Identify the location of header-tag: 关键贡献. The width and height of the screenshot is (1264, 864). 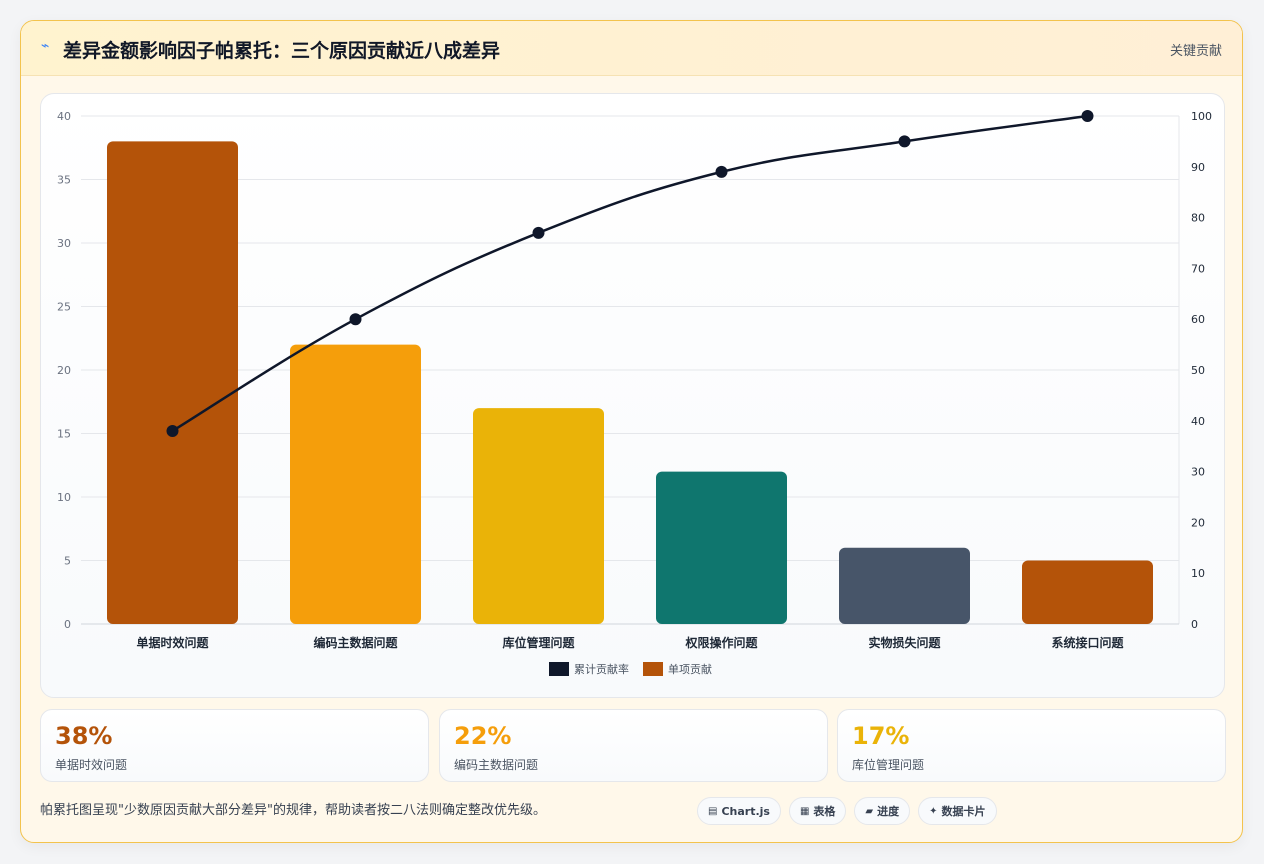
(1195, 51).